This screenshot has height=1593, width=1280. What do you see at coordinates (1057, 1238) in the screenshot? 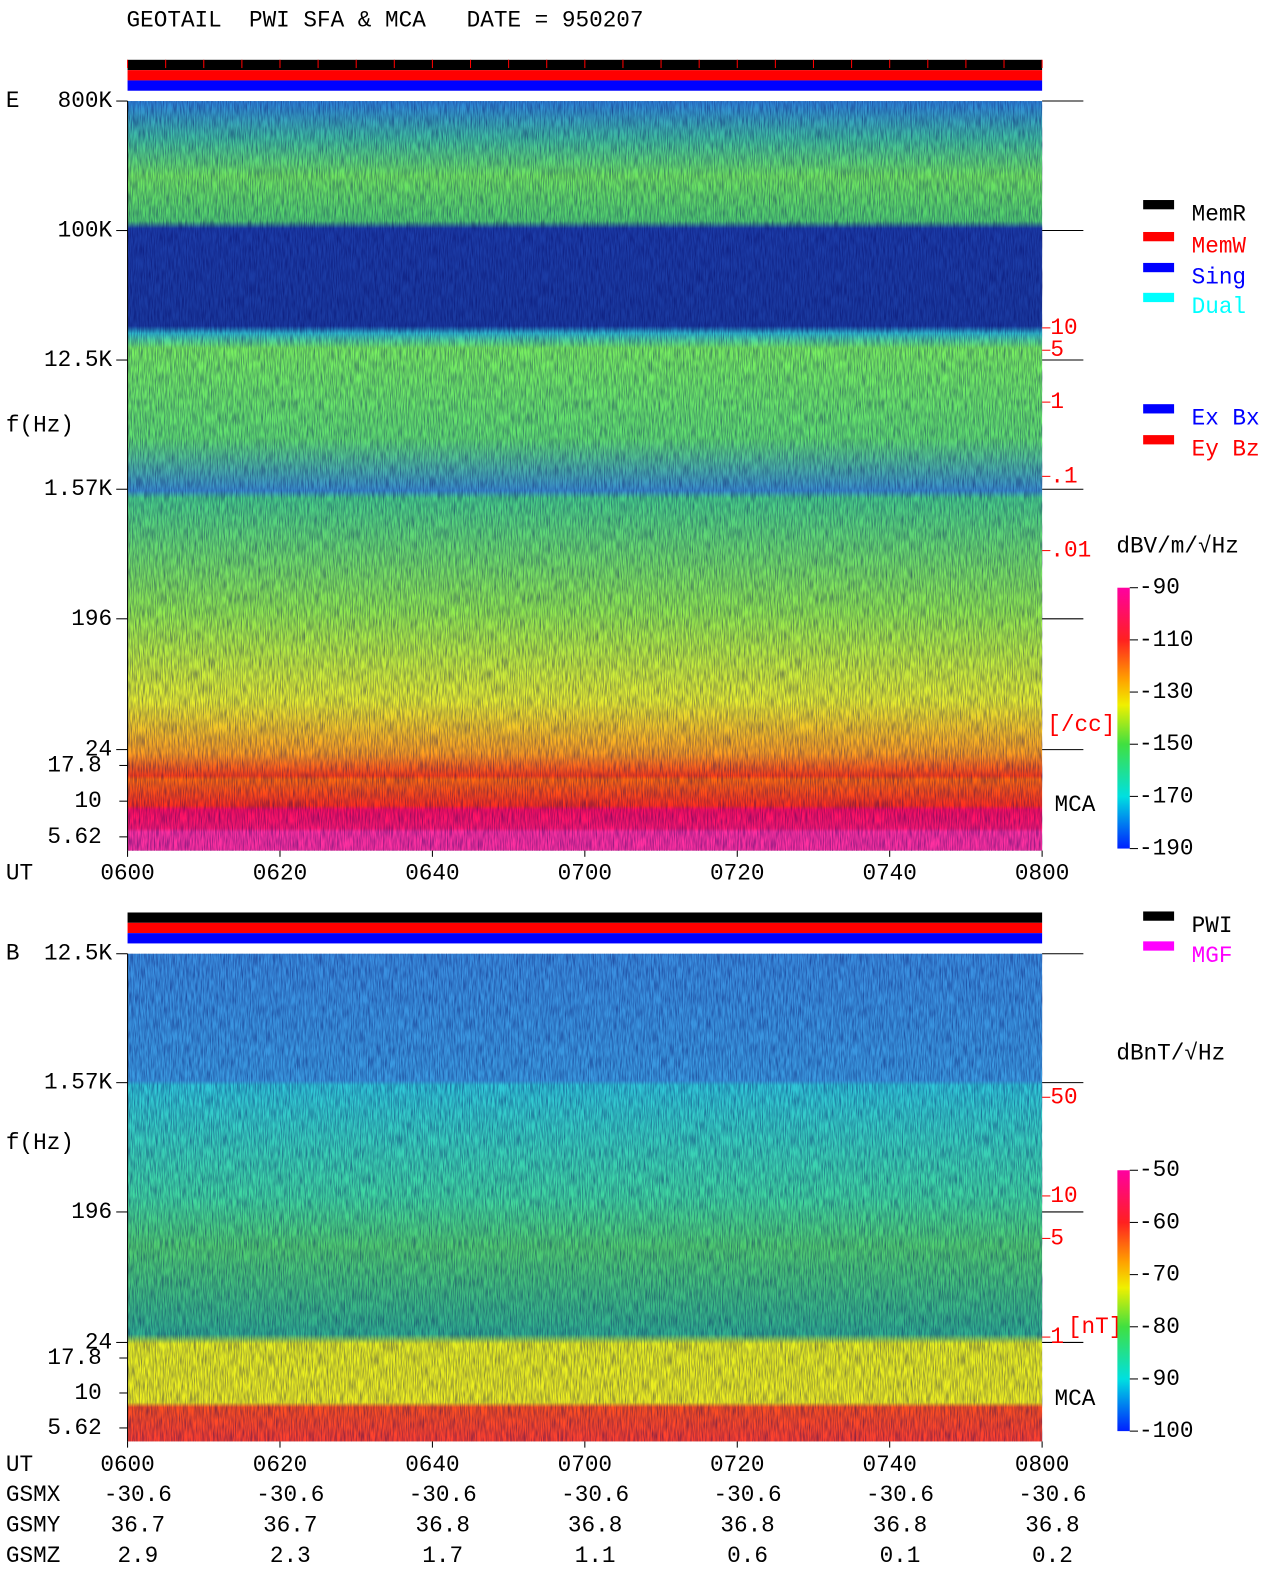
I see `density-tick-label: 5` at bounding box center [1057, 1238].